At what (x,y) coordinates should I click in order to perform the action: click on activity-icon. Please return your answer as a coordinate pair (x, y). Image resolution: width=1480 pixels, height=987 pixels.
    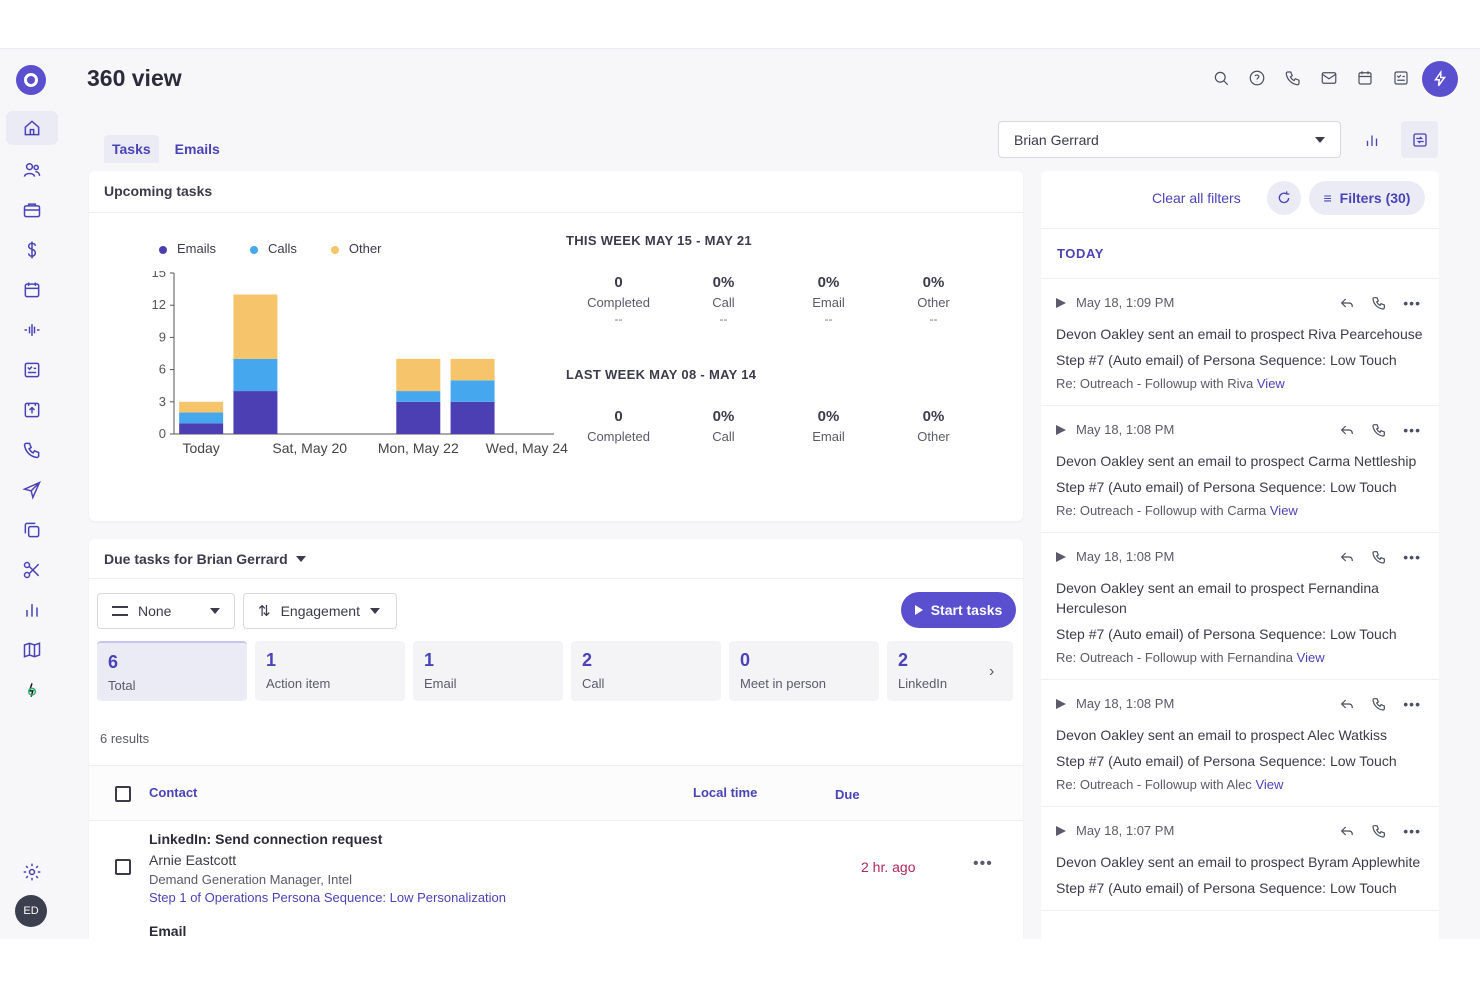
    Looking at the image, I should click on (32, 330).